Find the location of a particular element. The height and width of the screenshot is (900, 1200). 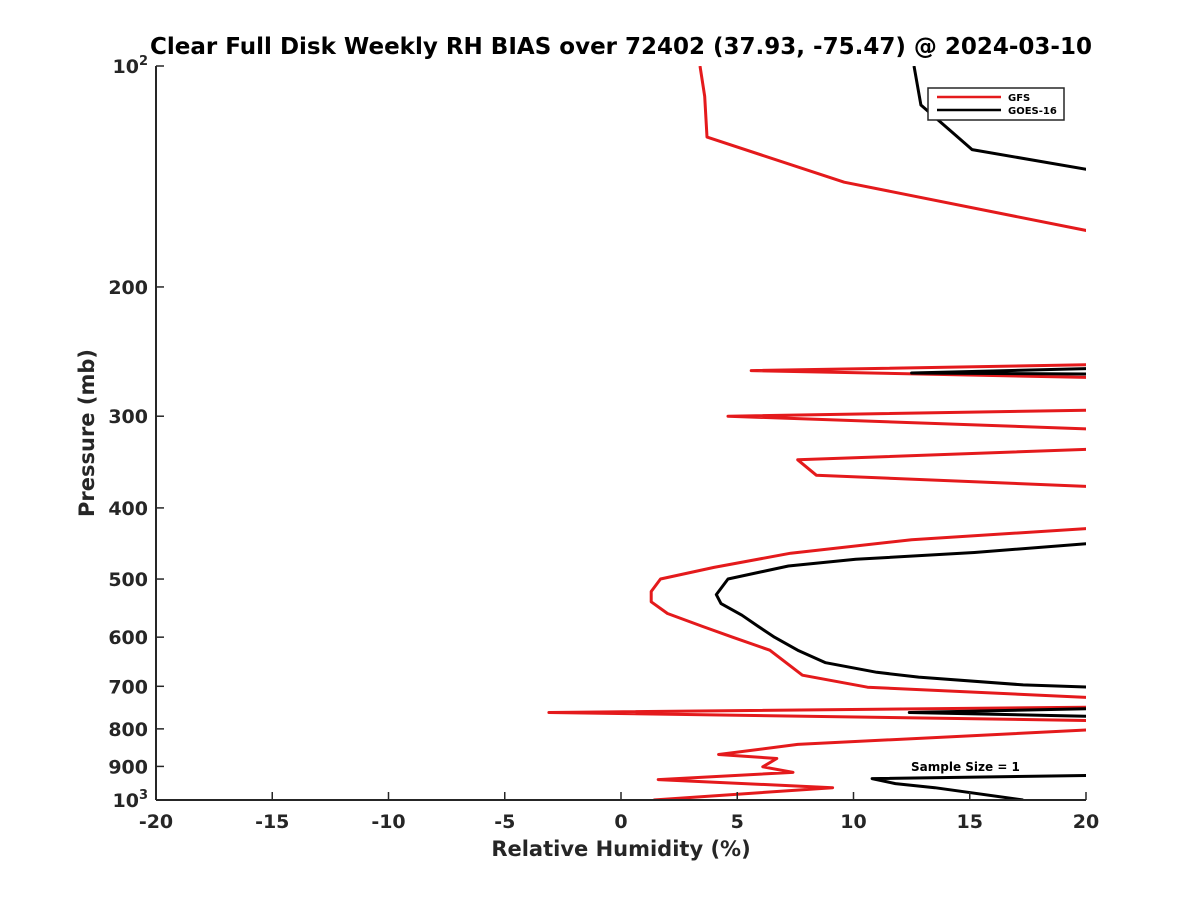

legend-label-goes16: GOES-16 is located at coordinates (1032, 111).